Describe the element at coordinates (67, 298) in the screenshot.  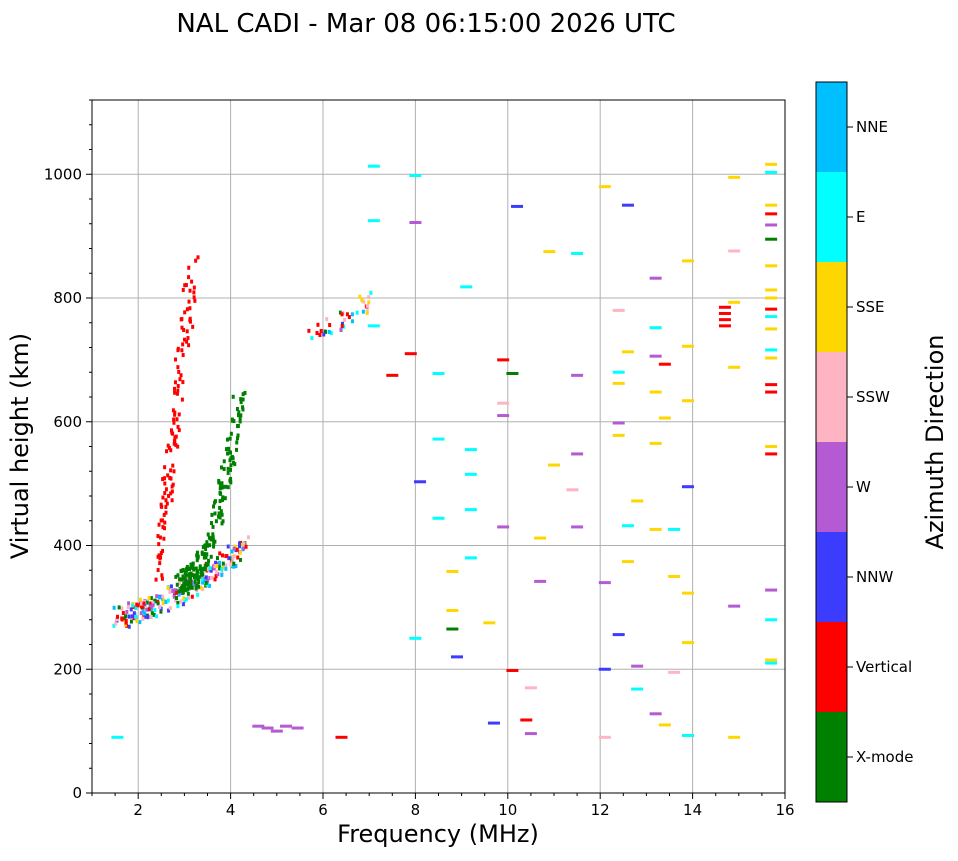
I see `y-tick-label: 800` at that location.